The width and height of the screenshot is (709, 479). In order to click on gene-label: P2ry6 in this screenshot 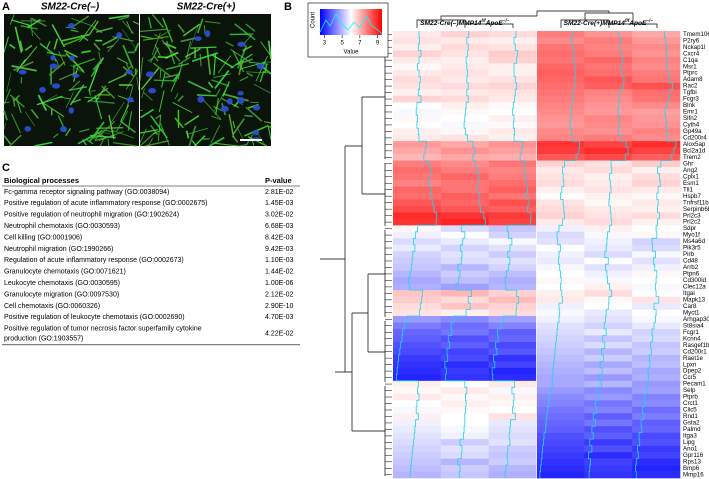, I will do `click(691, 40)`.